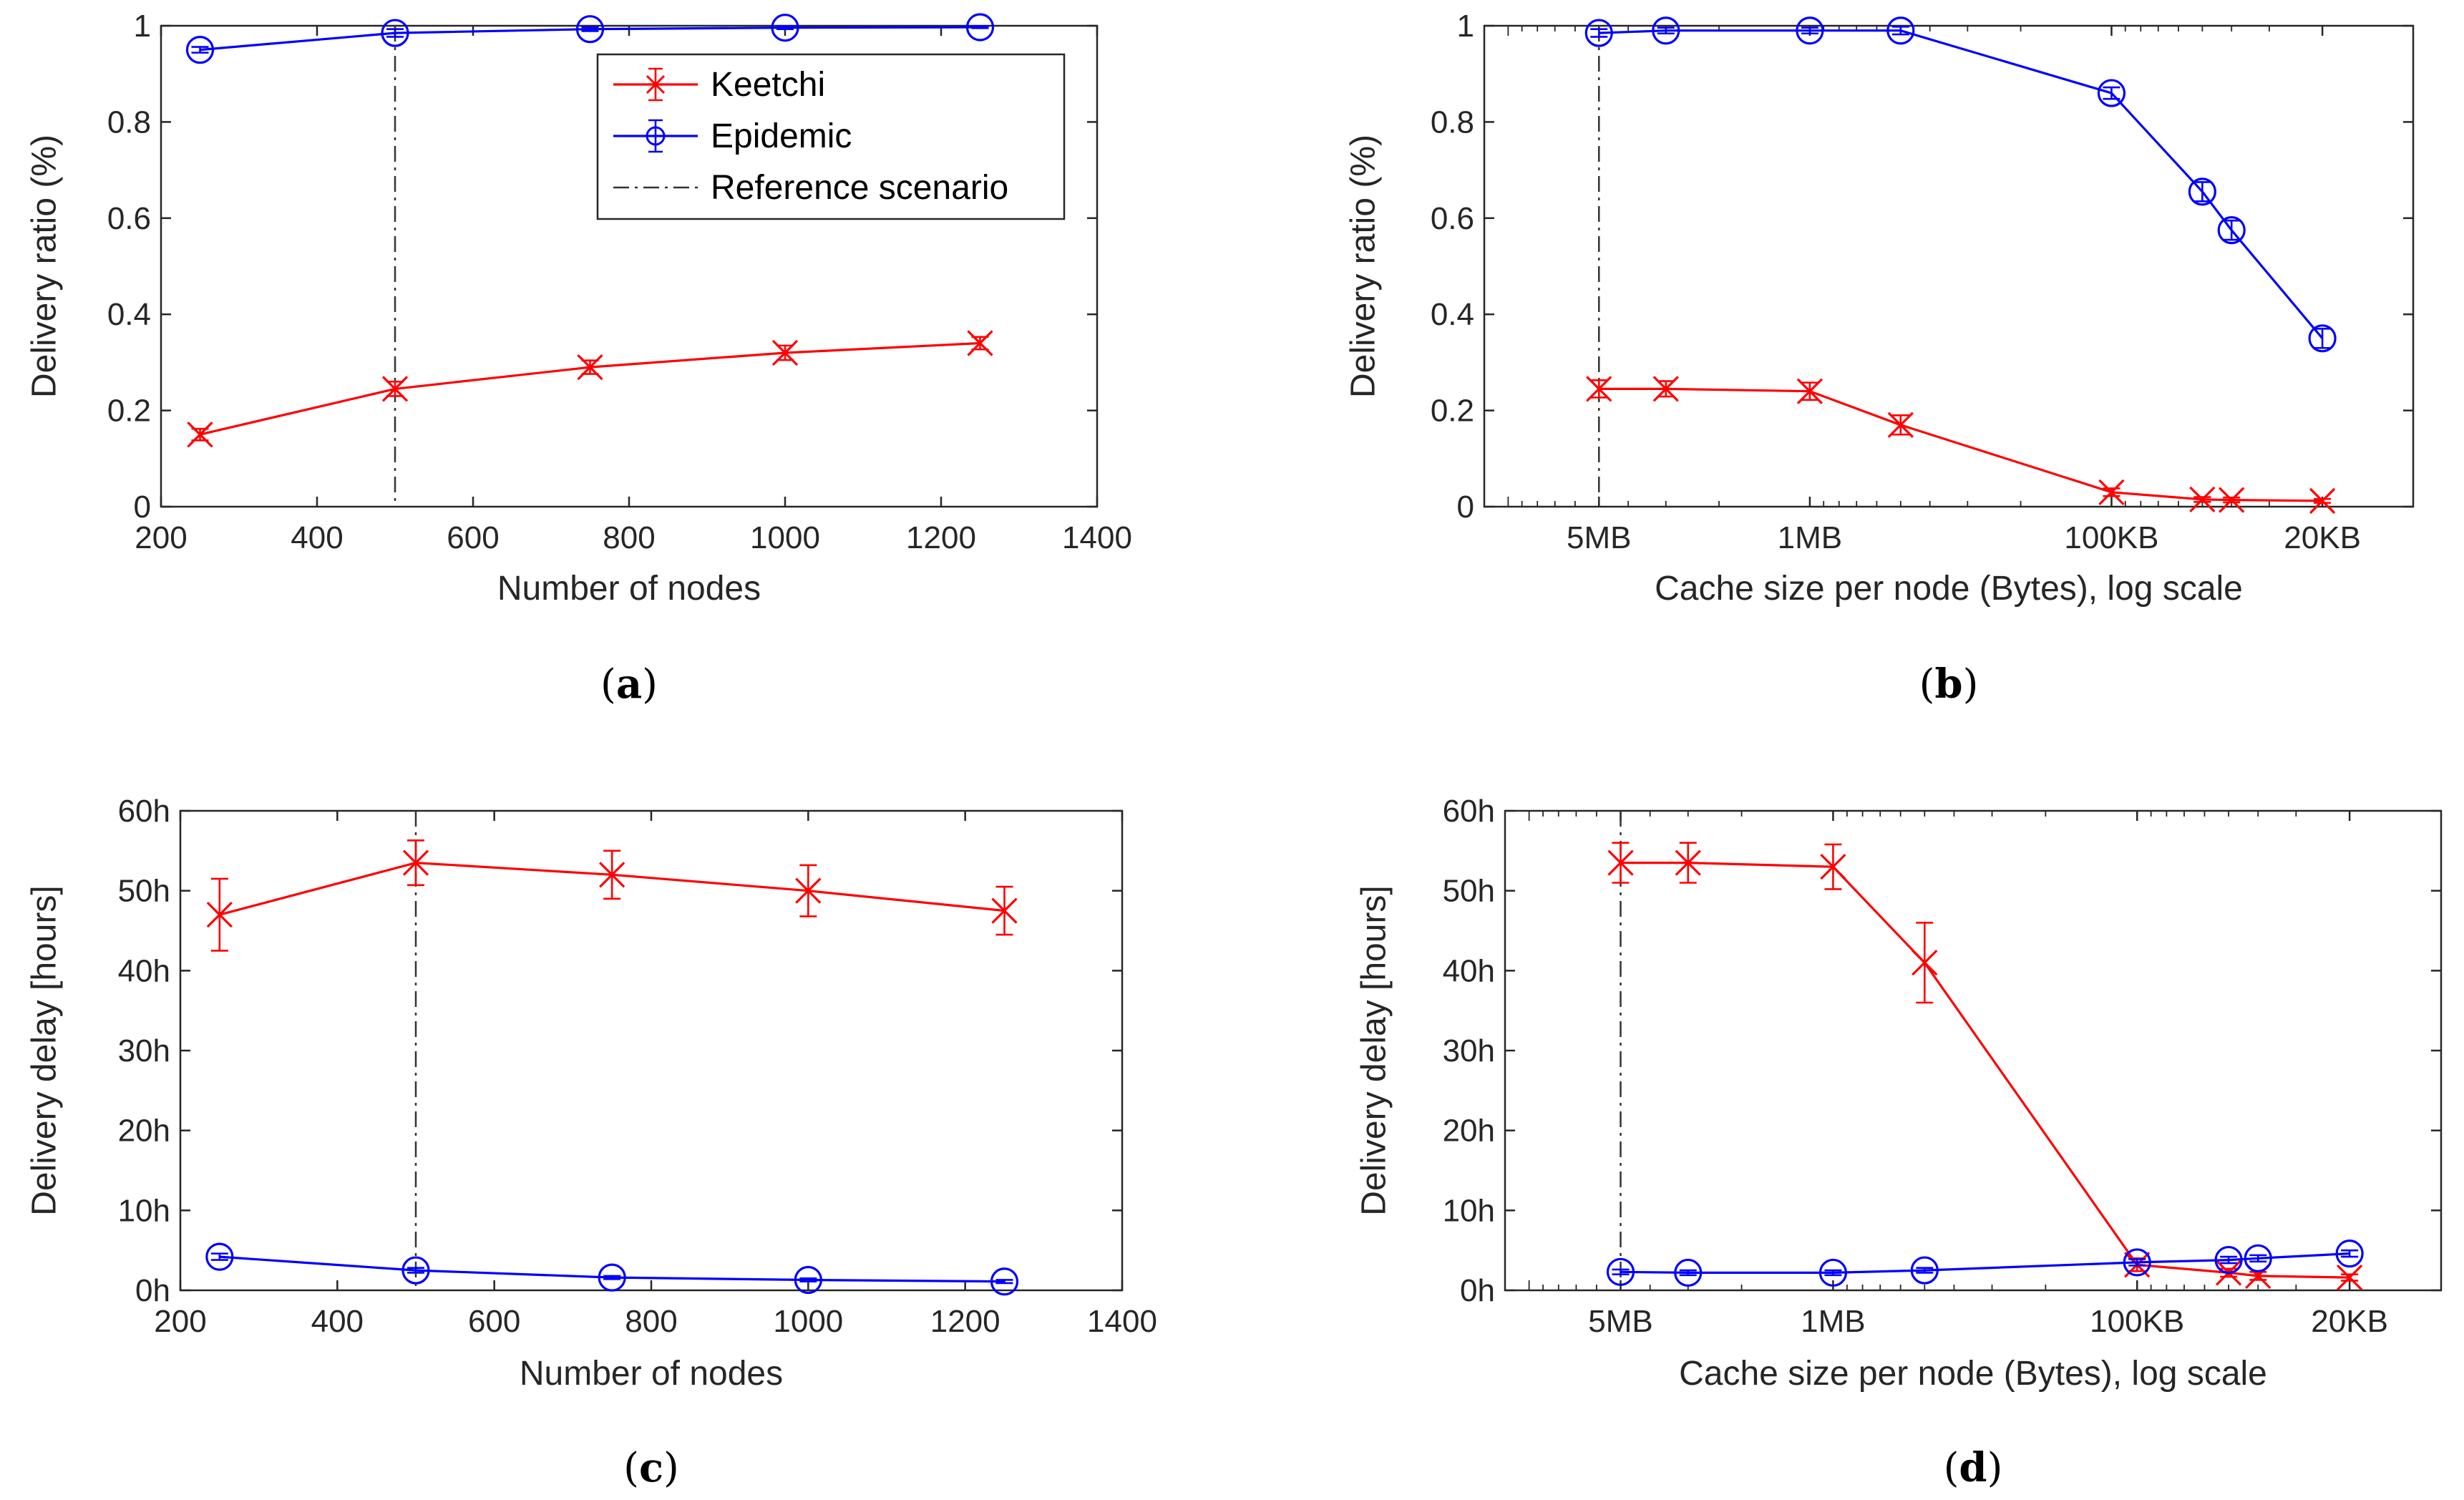 The height and width of the screenshot is (1500, 2464). Describe the element at coordinates (1452, 314) in the screenshot. I see `y-tick-label: 0.4` at that location.